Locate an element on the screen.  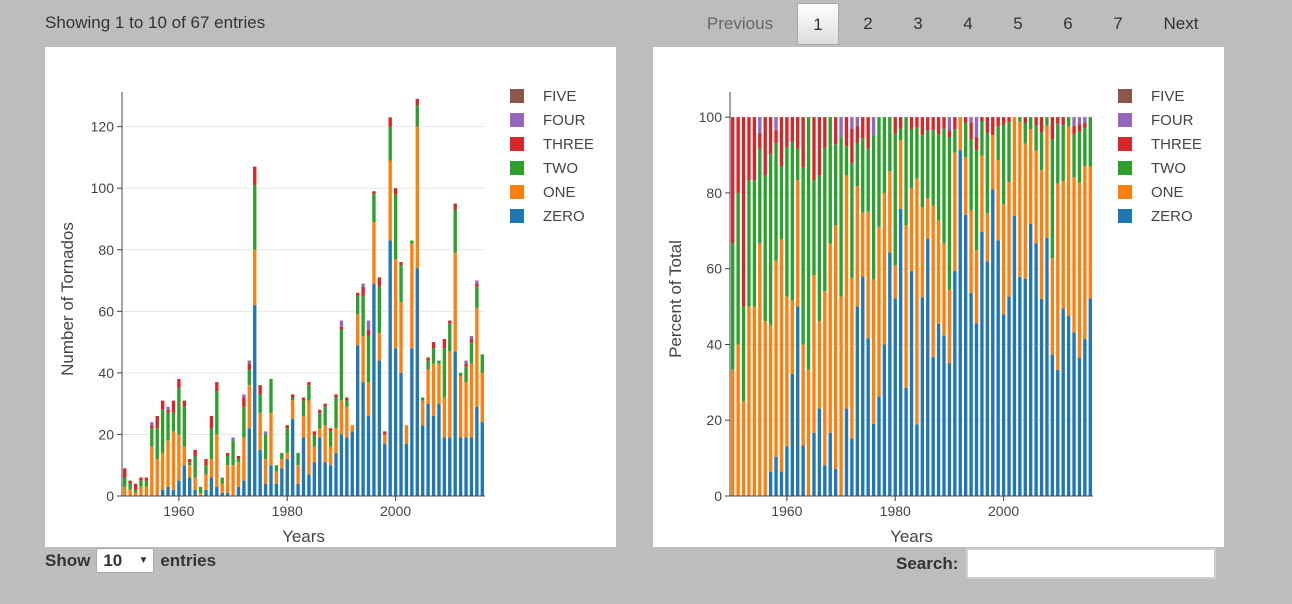
page-button-2: 2 is located at coordinates (868, 23).